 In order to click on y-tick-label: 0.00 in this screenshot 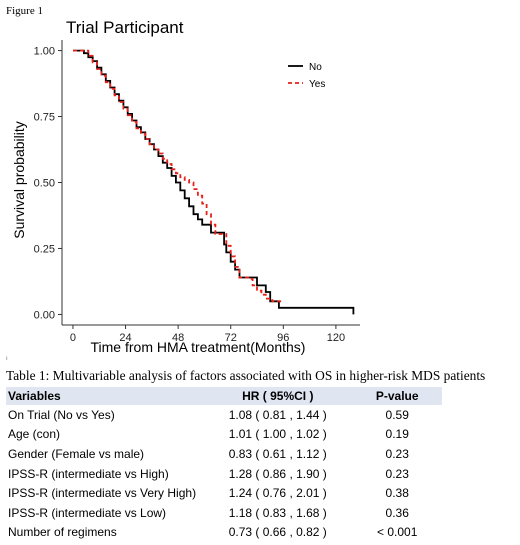, I will do `click(44, 315)`.